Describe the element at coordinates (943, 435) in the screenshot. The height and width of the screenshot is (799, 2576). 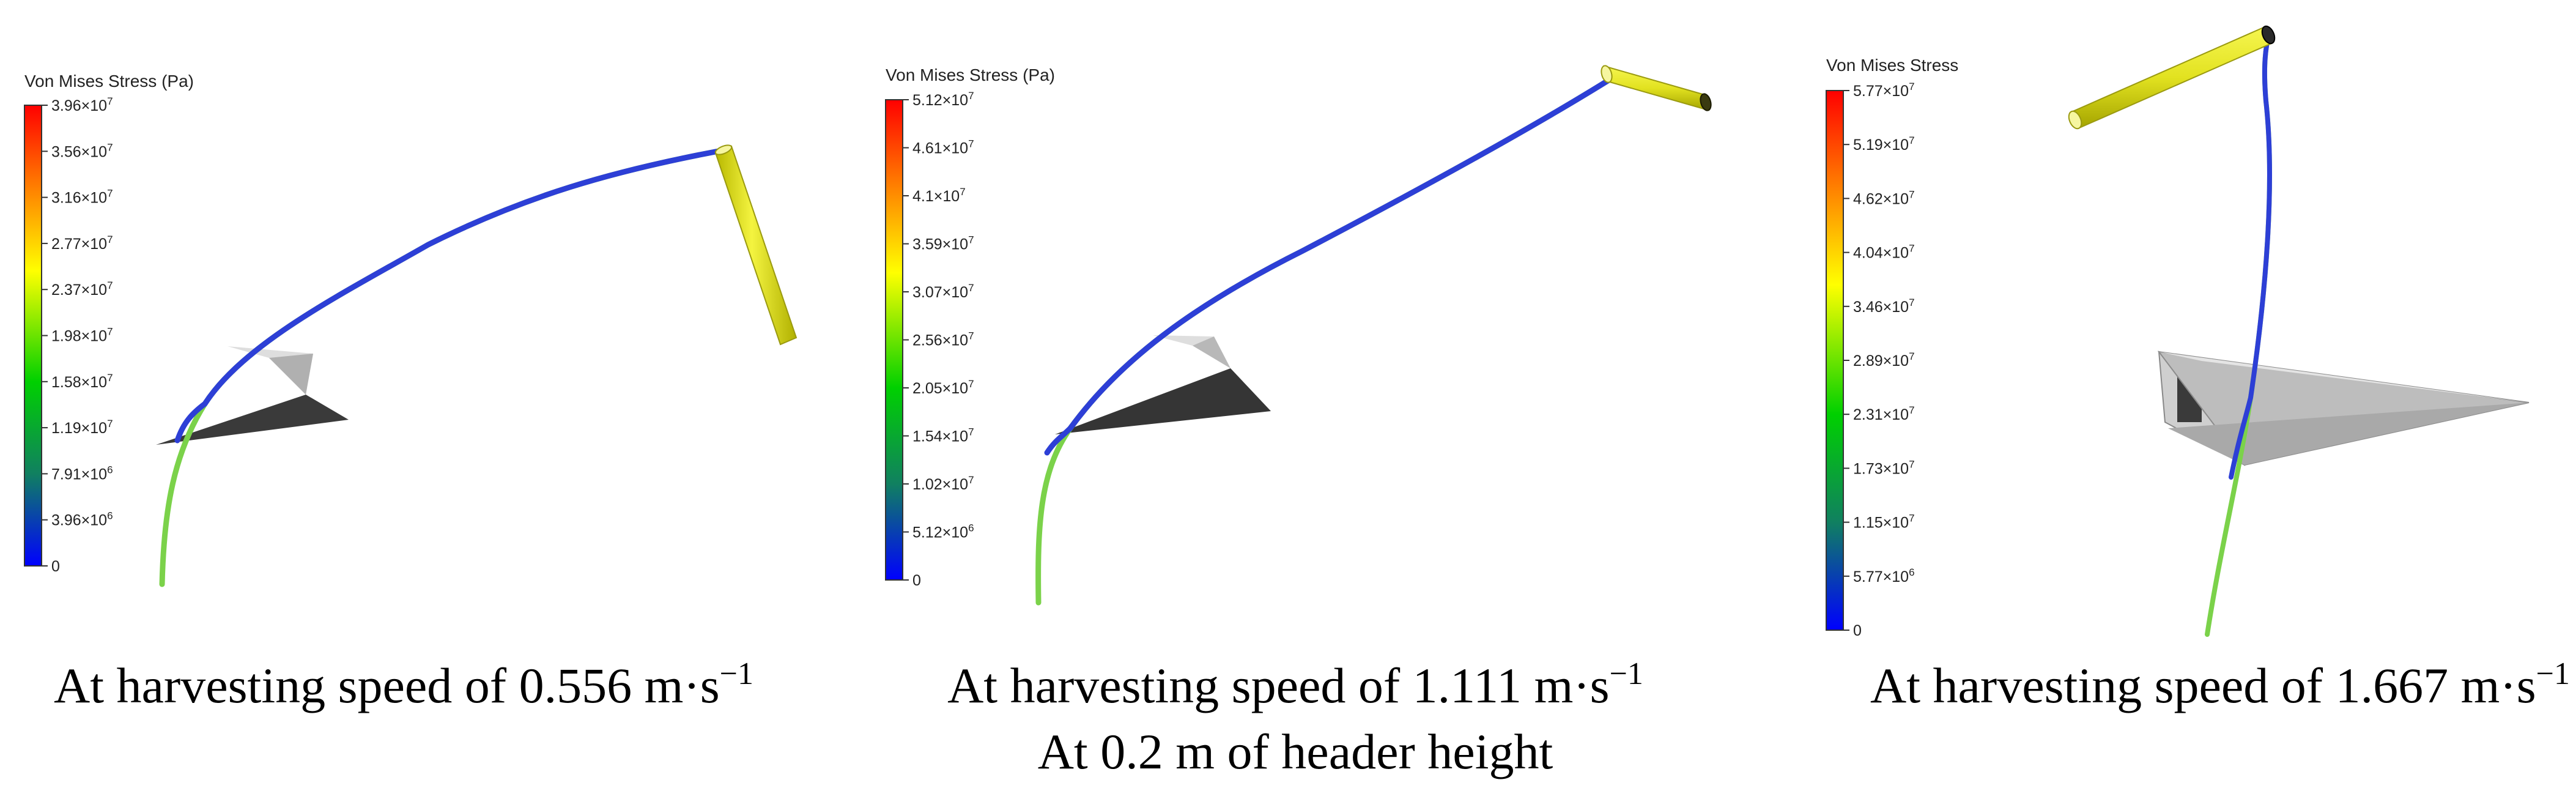
I see `legend-tick-label: 1.54×10⁷` at that location.